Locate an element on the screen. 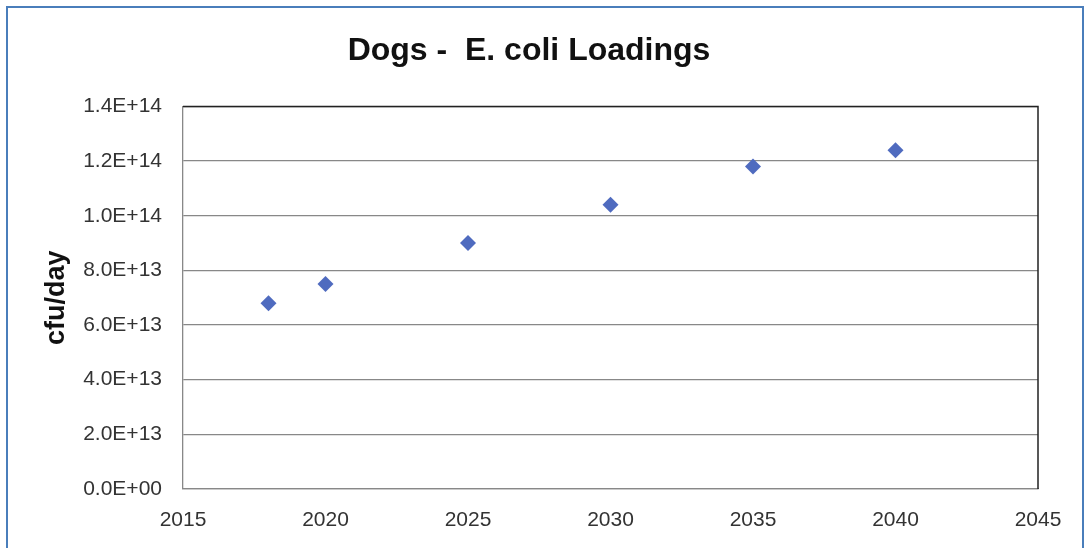 The image size is (1092, 548). x-tick-label: 2025 is located at coordinates (468, 519).